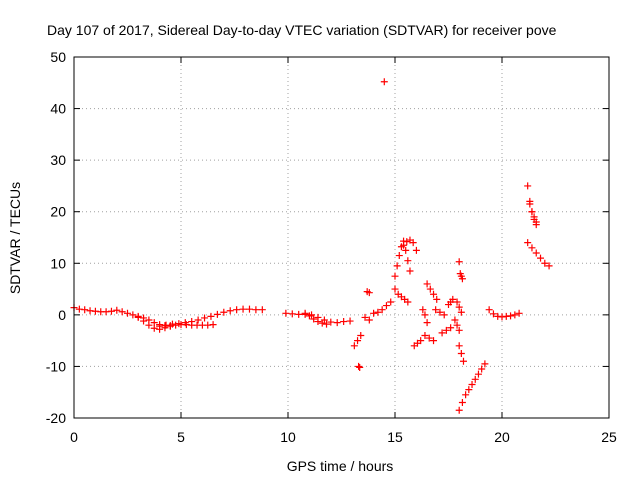 This screenshot has width=640, height=480. Describe the element at coordinates (340, 466) in the screenshot. I see `x-axis-label: GPS time / hours` at that location.